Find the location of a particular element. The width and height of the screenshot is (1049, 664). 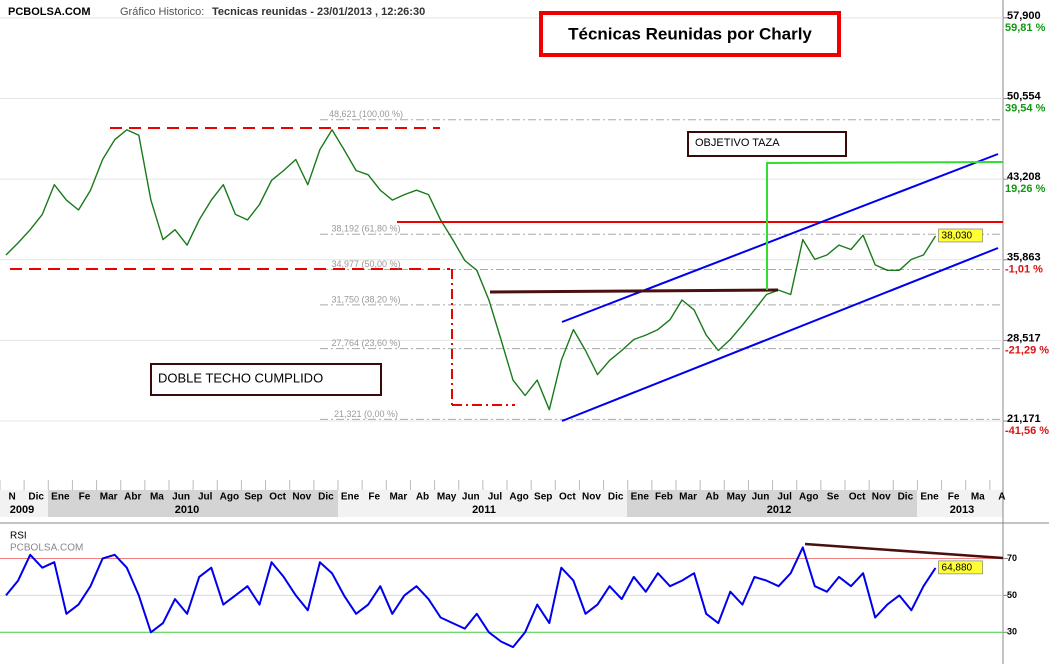

price-line is located at coordinates (471, 597).